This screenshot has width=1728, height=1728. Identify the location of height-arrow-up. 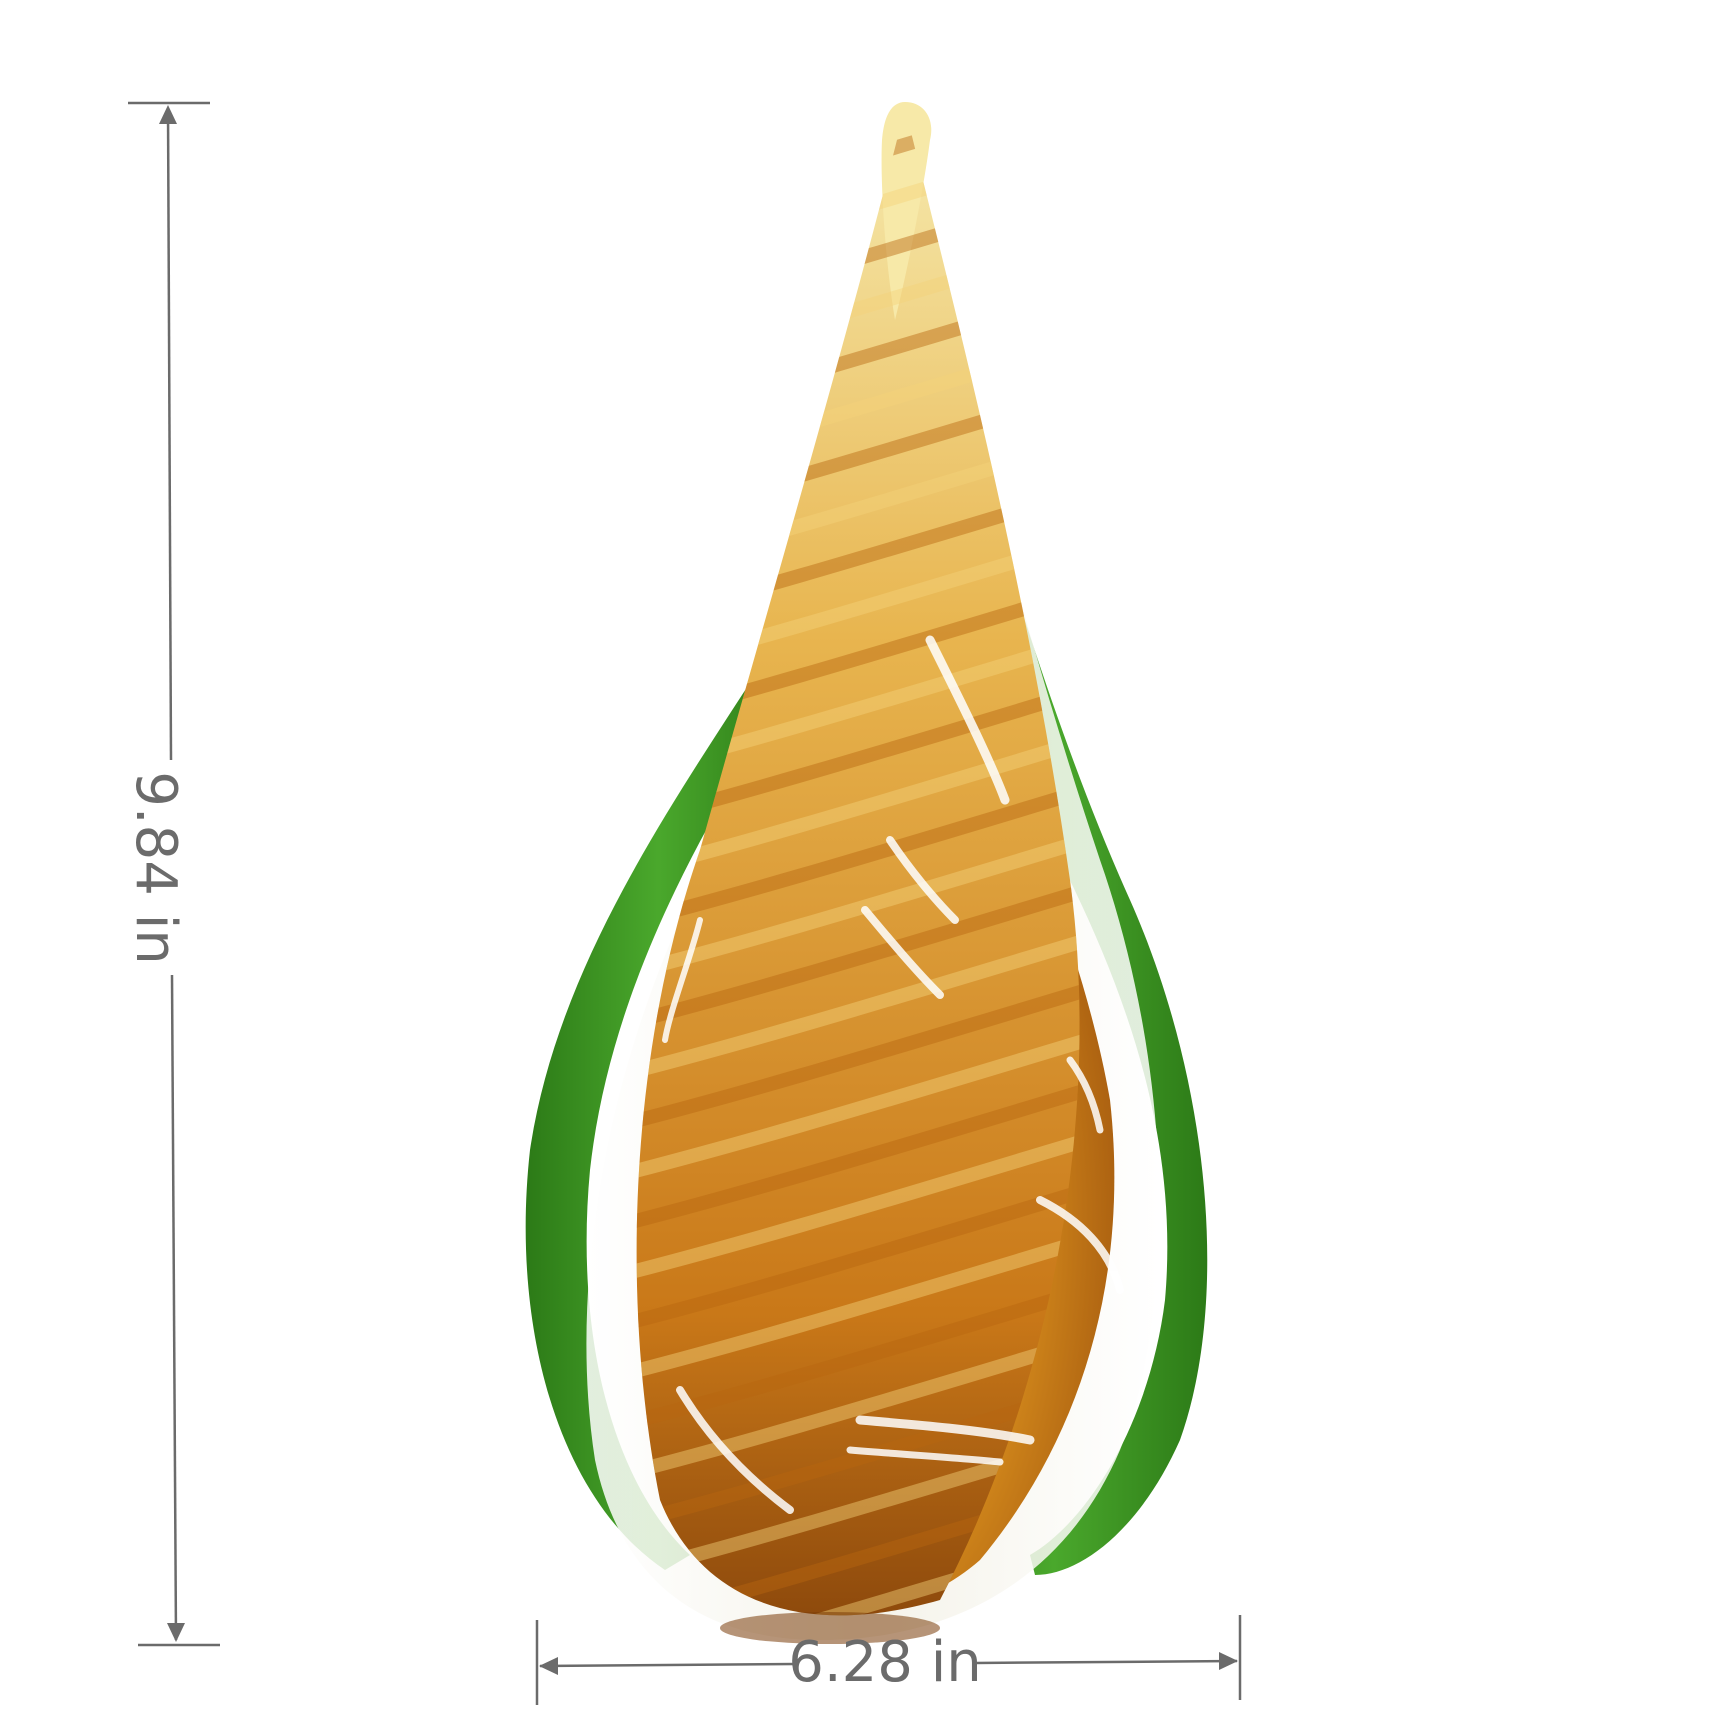
(168, 114).